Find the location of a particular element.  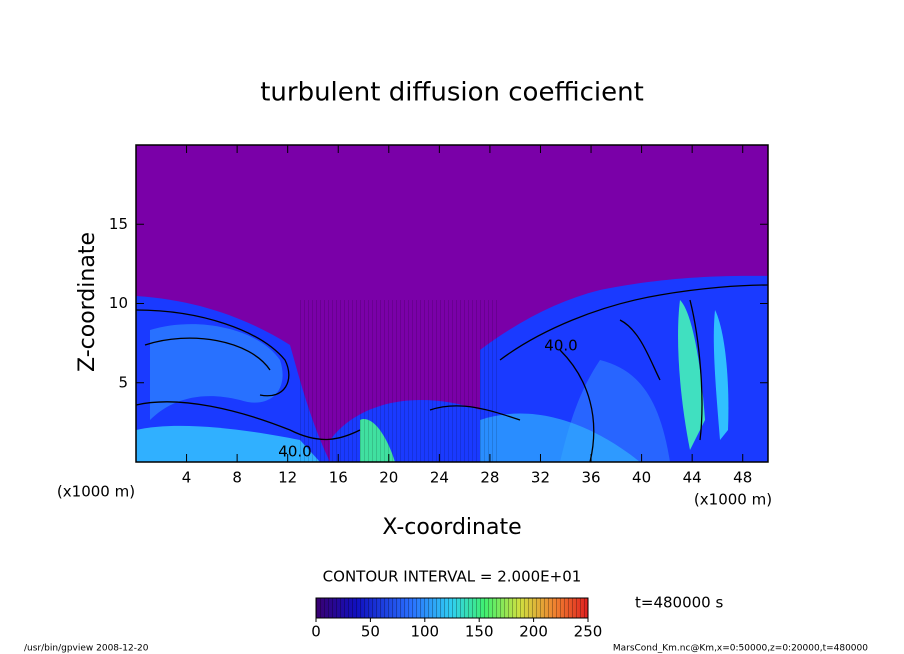

contour-interval: CONTOUR INTERVAL = 2.000E+01 is located at coordinates (452, 577).